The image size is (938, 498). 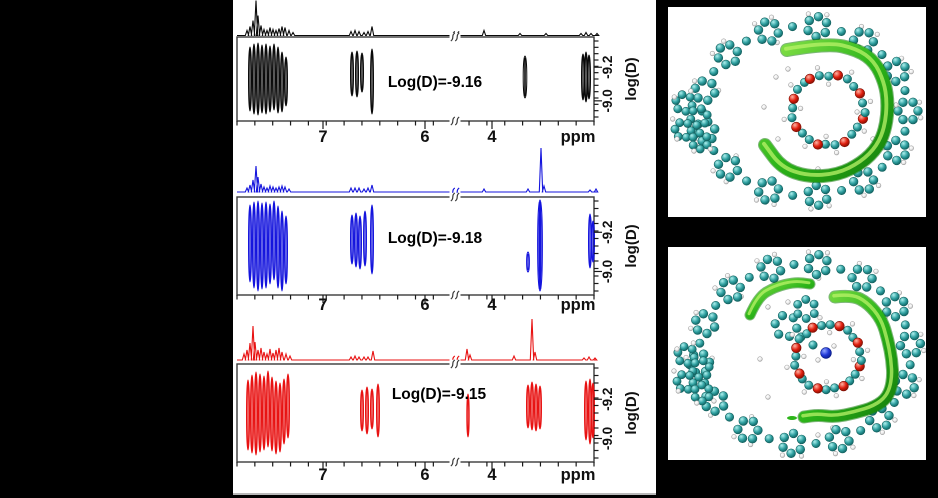 I want to click on x-tick-label: 4, so click(x=492, y=137).